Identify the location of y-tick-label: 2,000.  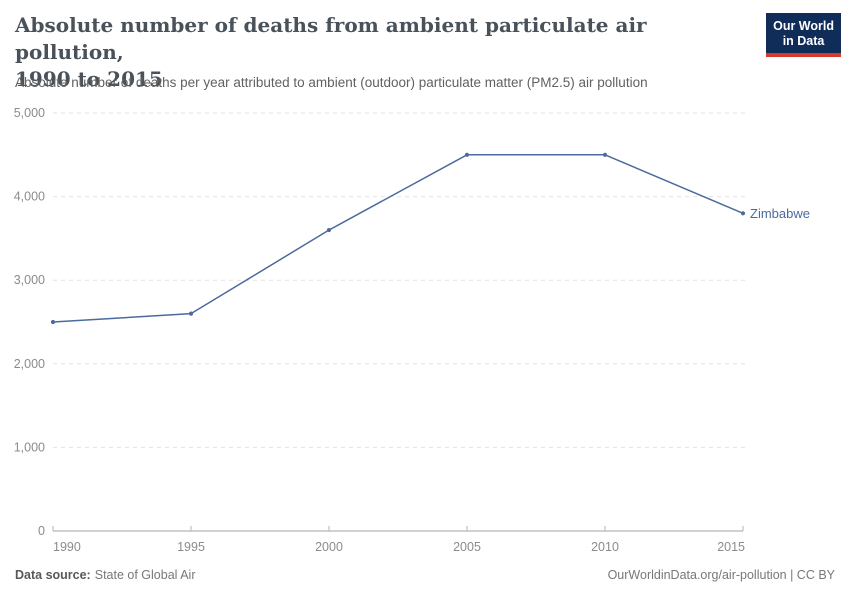
(29, 364).